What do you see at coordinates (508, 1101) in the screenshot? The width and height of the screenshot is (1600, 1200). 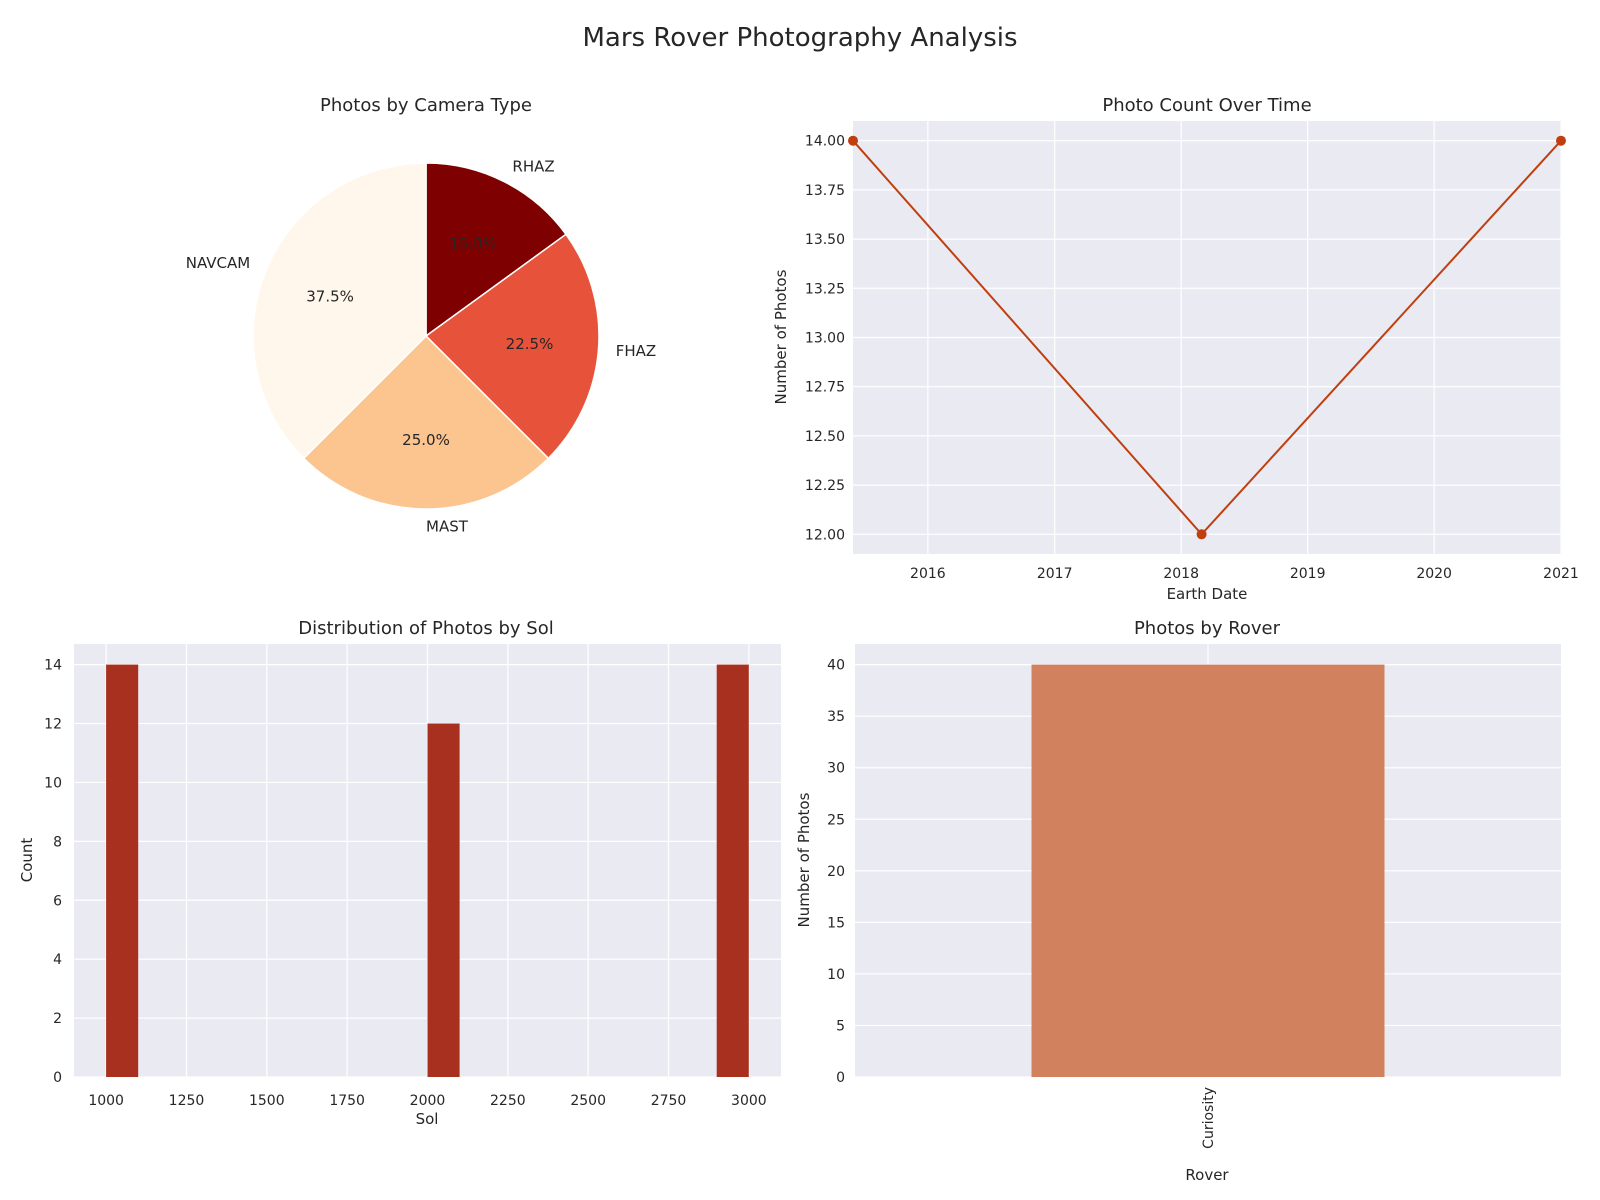 I see `hist-x-tick-label: 2250` at bounding box center [508, 1101].